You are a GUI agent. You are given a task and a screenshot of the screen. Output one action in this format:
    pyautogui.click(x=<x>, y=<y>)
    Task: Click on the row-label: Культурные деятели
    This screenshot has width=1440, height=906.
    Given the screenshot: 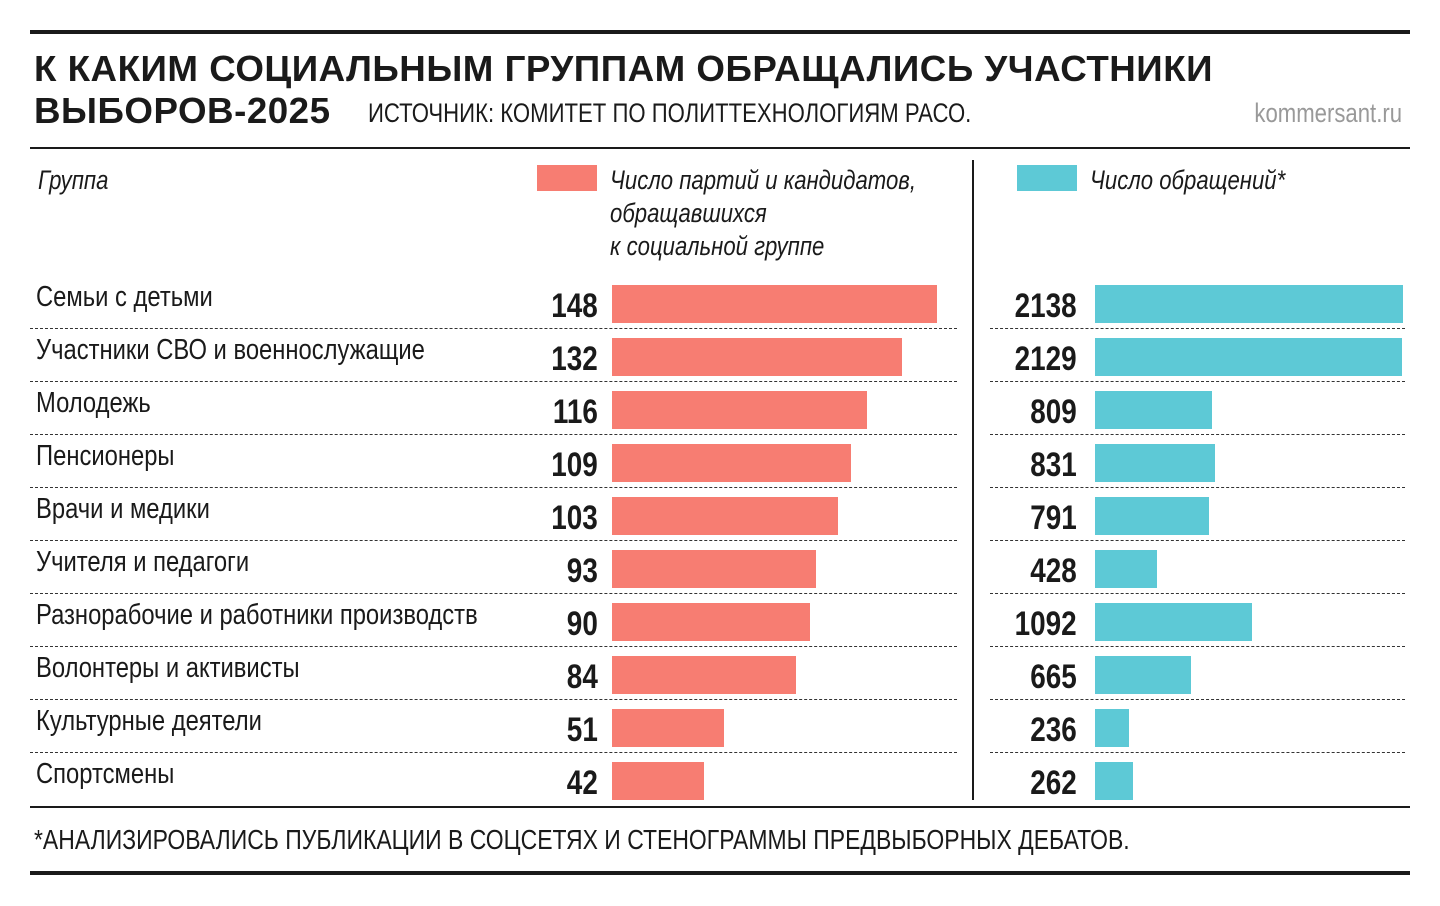 What is the action you would take?
    pyautogui.click(x=149, y=721)
    